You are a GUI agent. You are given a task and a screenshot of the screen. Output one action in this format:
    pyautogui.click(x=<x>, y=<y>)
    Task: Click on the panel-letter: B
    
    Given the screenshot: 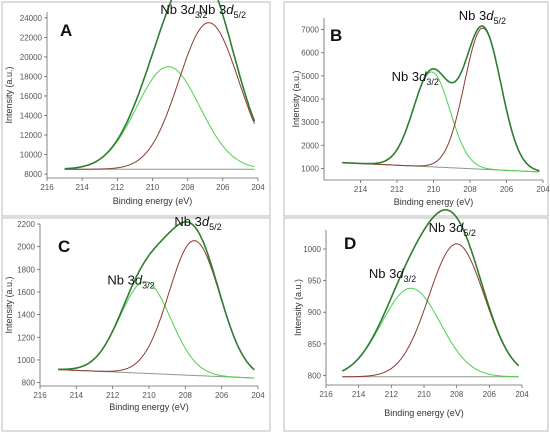 What is the action you would take?
    pyautogui.click(x=336, y=35)
    